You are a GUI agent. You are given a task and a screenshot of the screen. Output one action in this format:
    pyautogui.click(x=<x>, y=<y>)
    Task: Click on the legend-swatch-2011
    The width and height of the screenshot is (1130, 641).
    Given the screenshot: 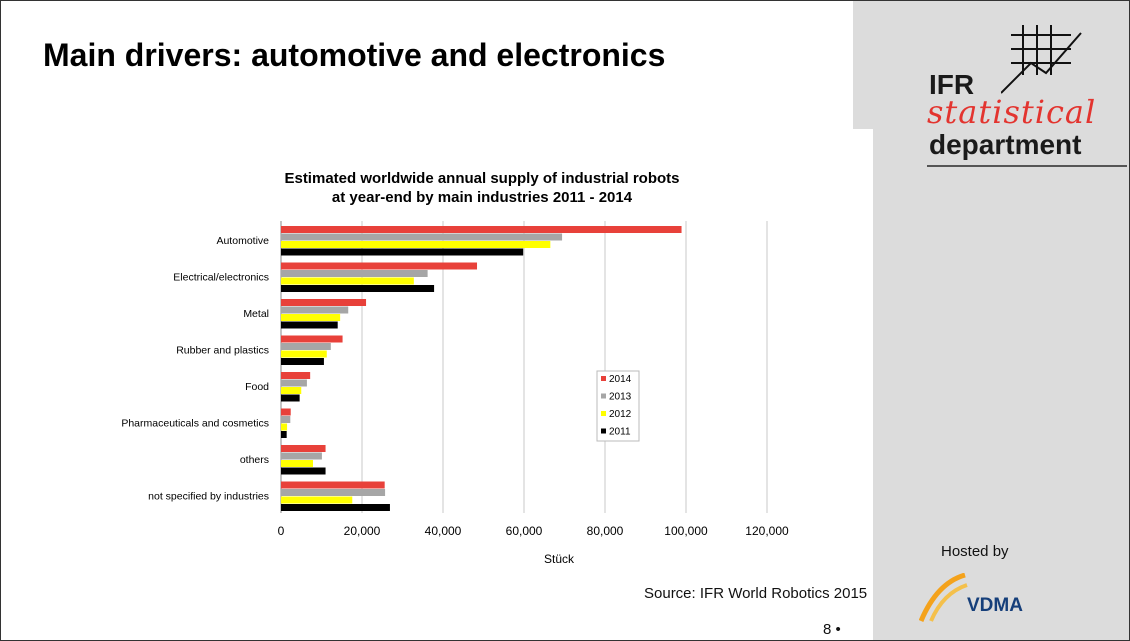 What is the action you would take?
    pyautogui.click(x=603, y=431)
    